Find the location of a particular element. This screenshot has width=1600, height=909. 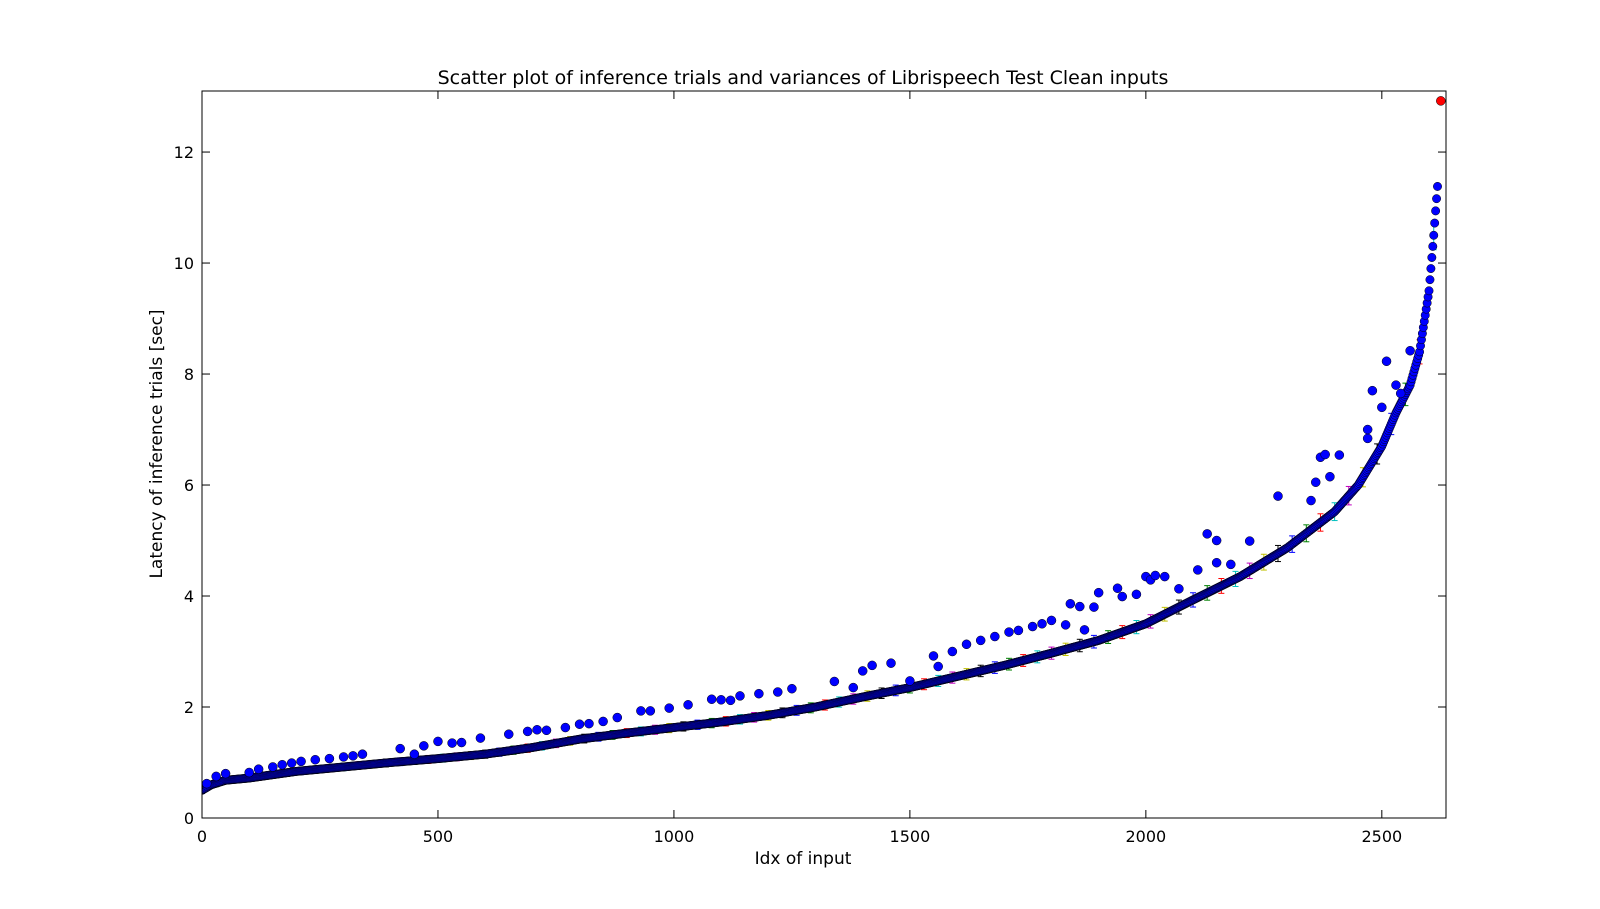

y-tick-label: 8 is located at coordinates (189, 374).